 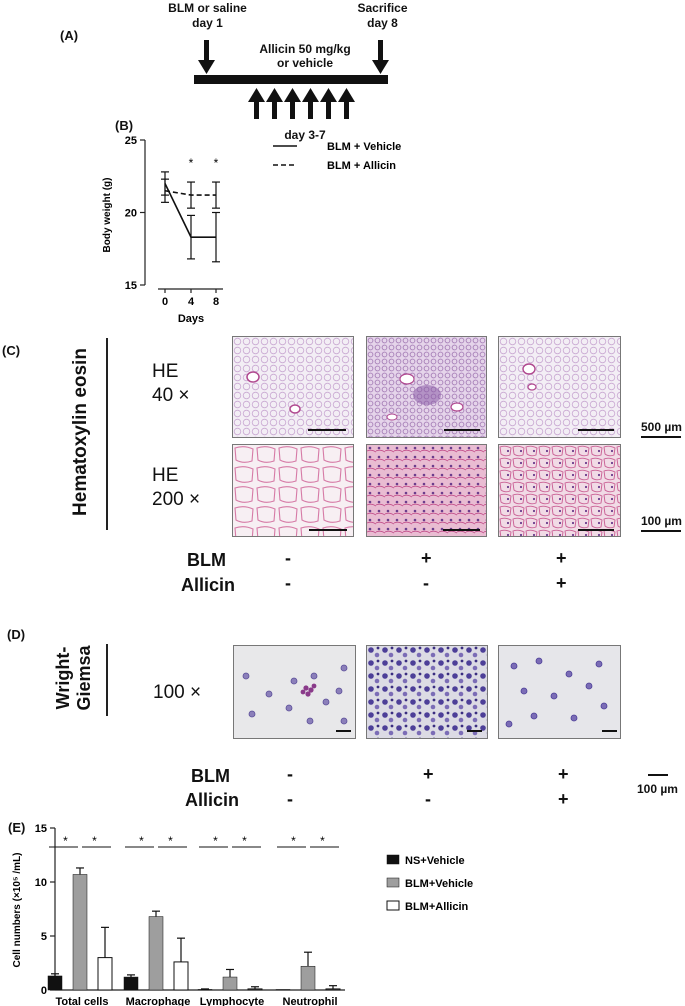 I want to click on timeline-diagram, so click(x=291, y=79).